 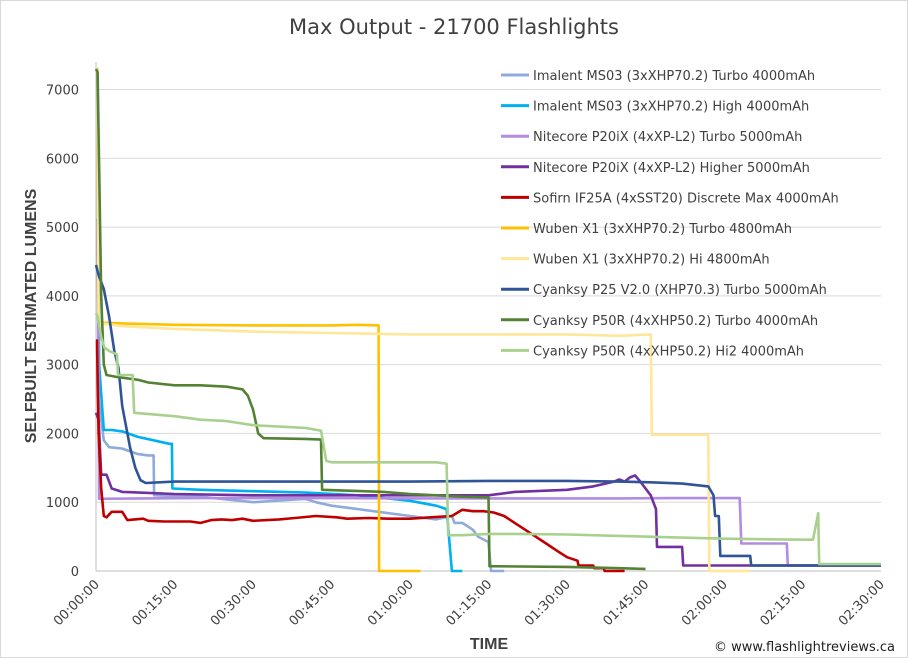 What do you see at coordinates (662, 229) in the screenshot?
I see `legend-label: Wuben X1 (3xXHP70.2) Turbo 4800mAh` at bounding box center [662, 229].